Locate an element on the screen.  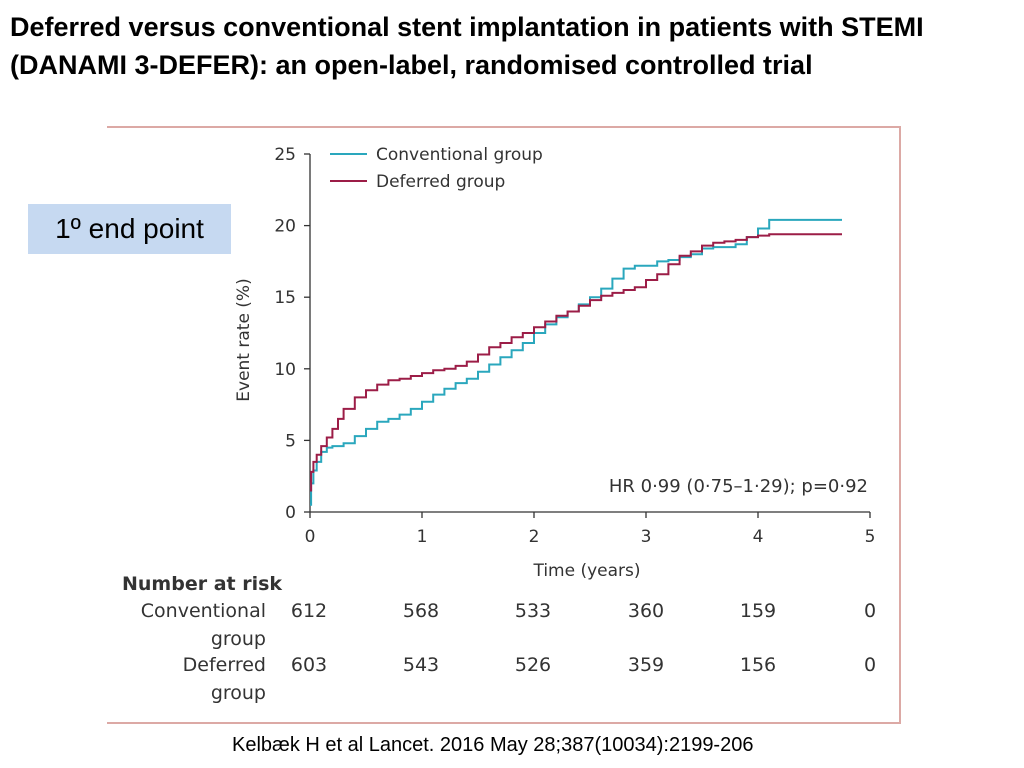
risk-value: 612 is located at coordinates (309, 611).